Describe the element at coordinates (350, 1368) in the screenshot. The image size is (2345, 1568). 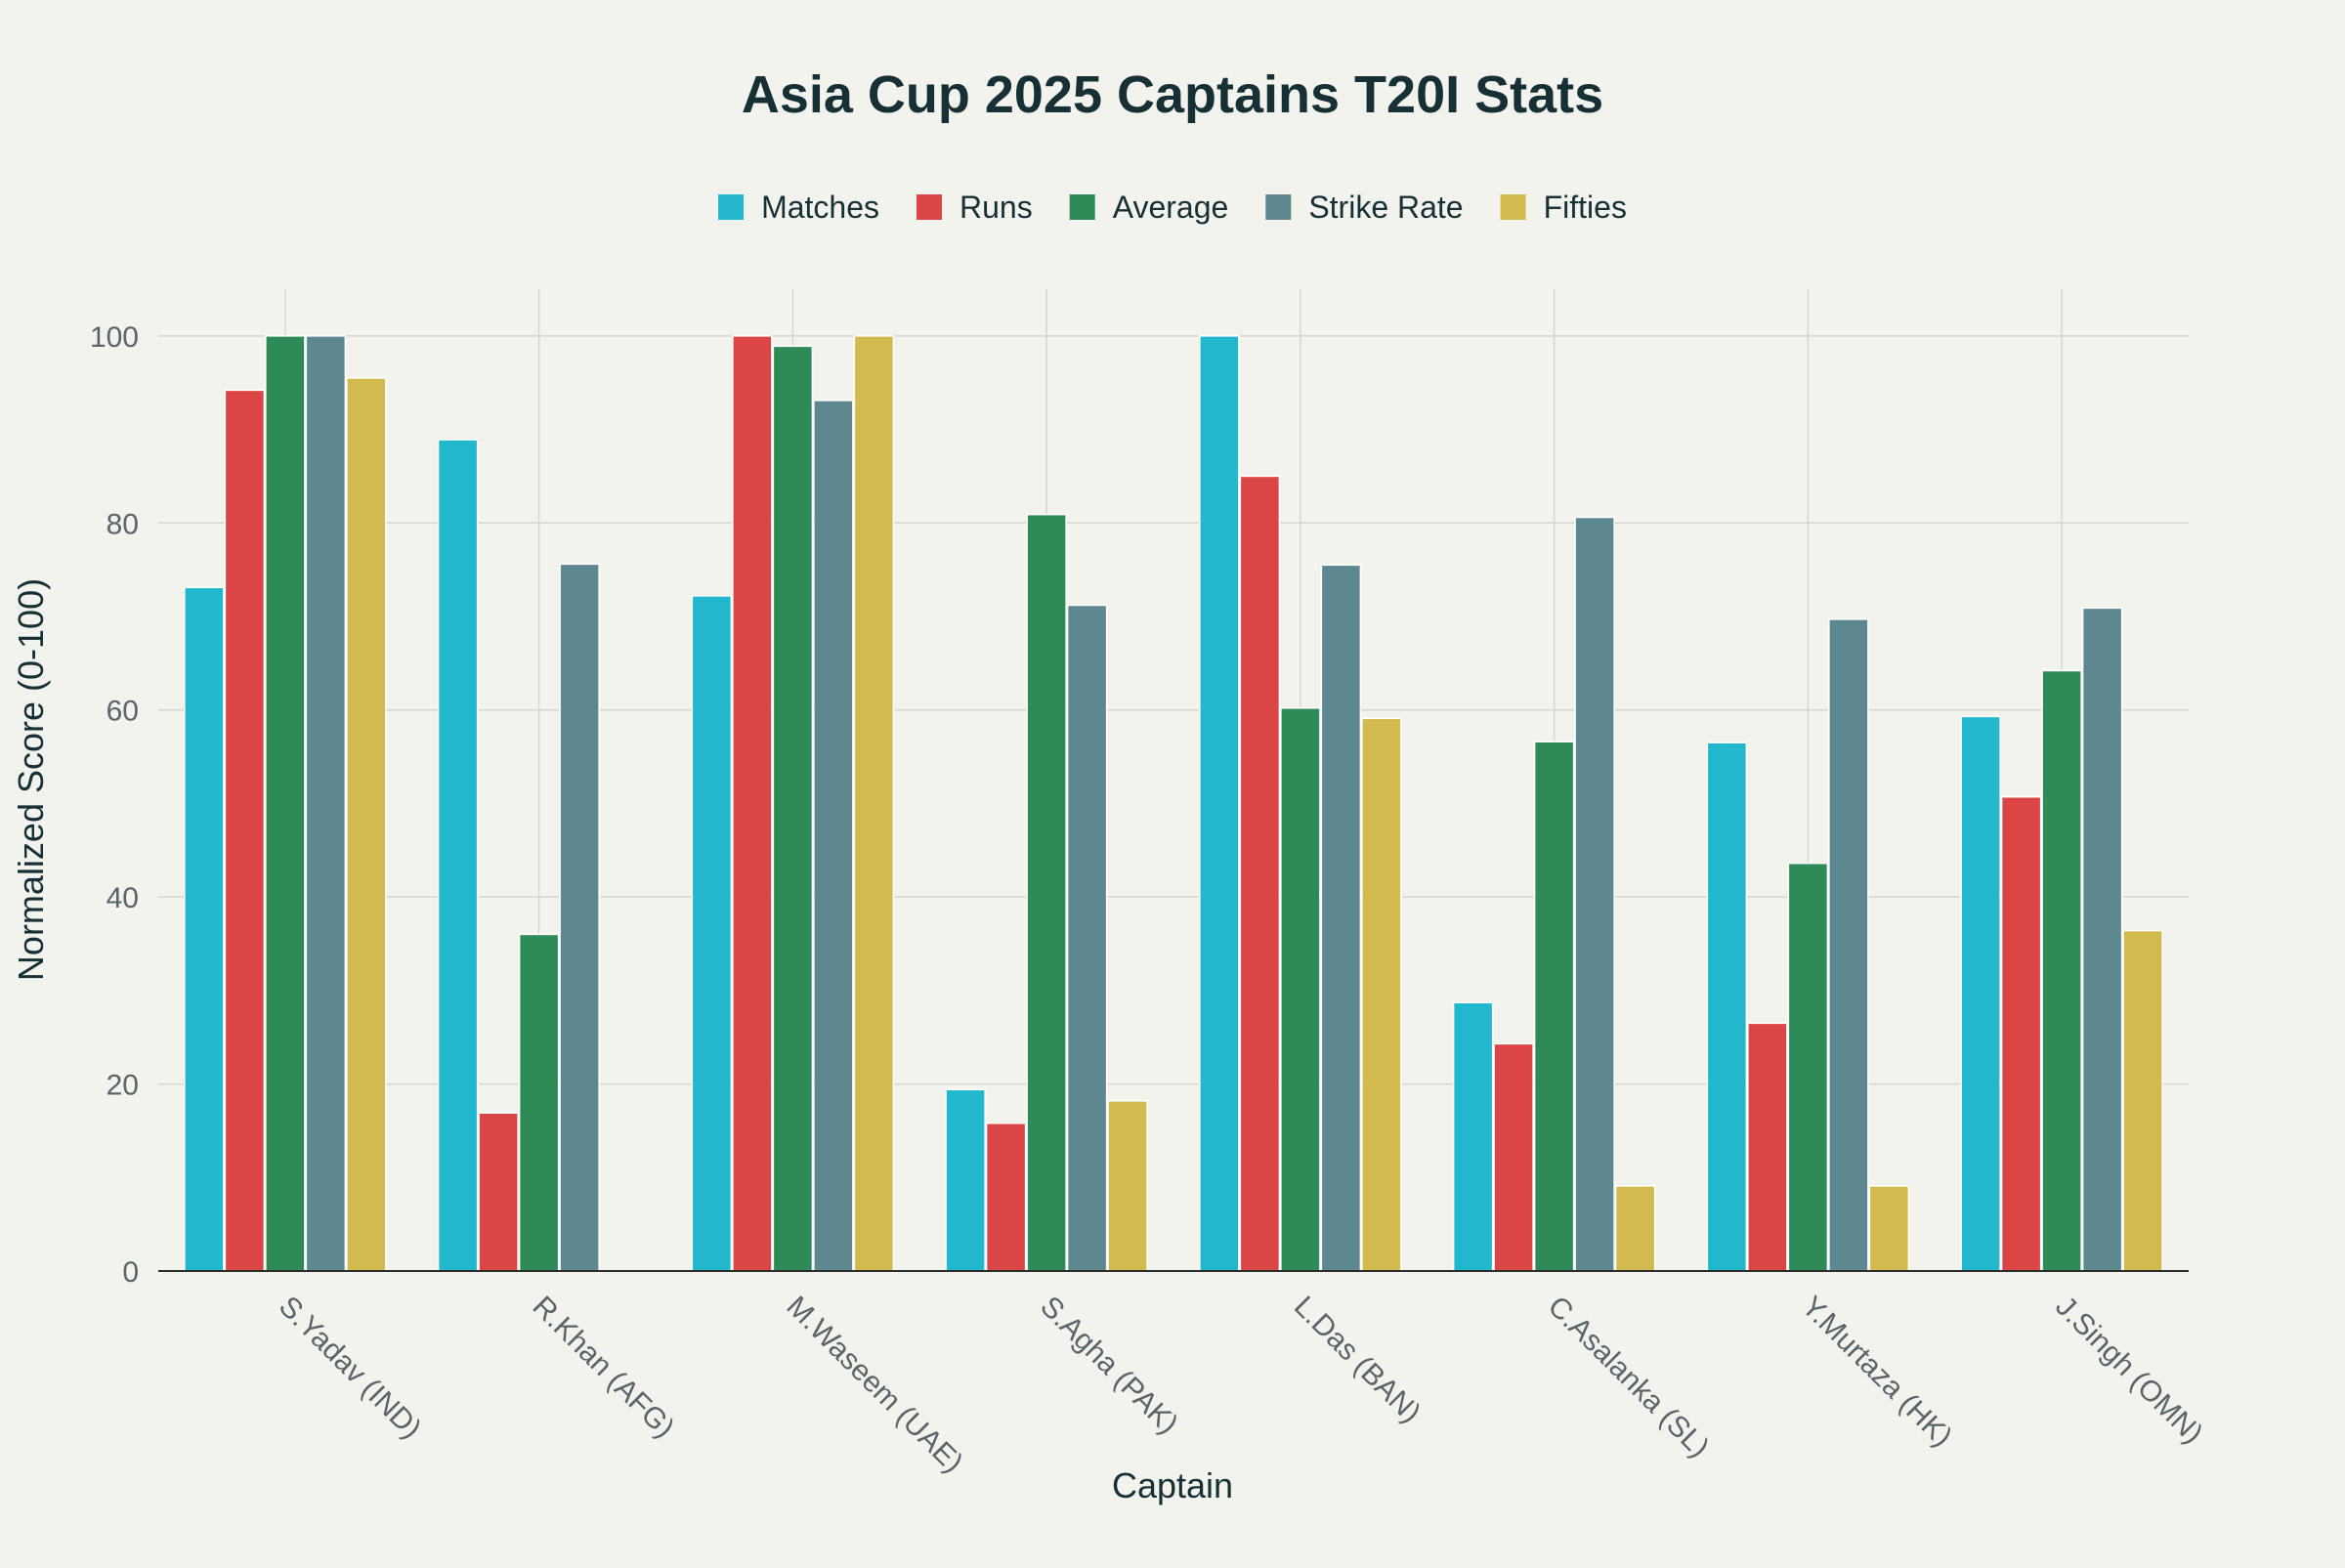
I see `x-tick-label: S.Yadav (IND)` at that location.